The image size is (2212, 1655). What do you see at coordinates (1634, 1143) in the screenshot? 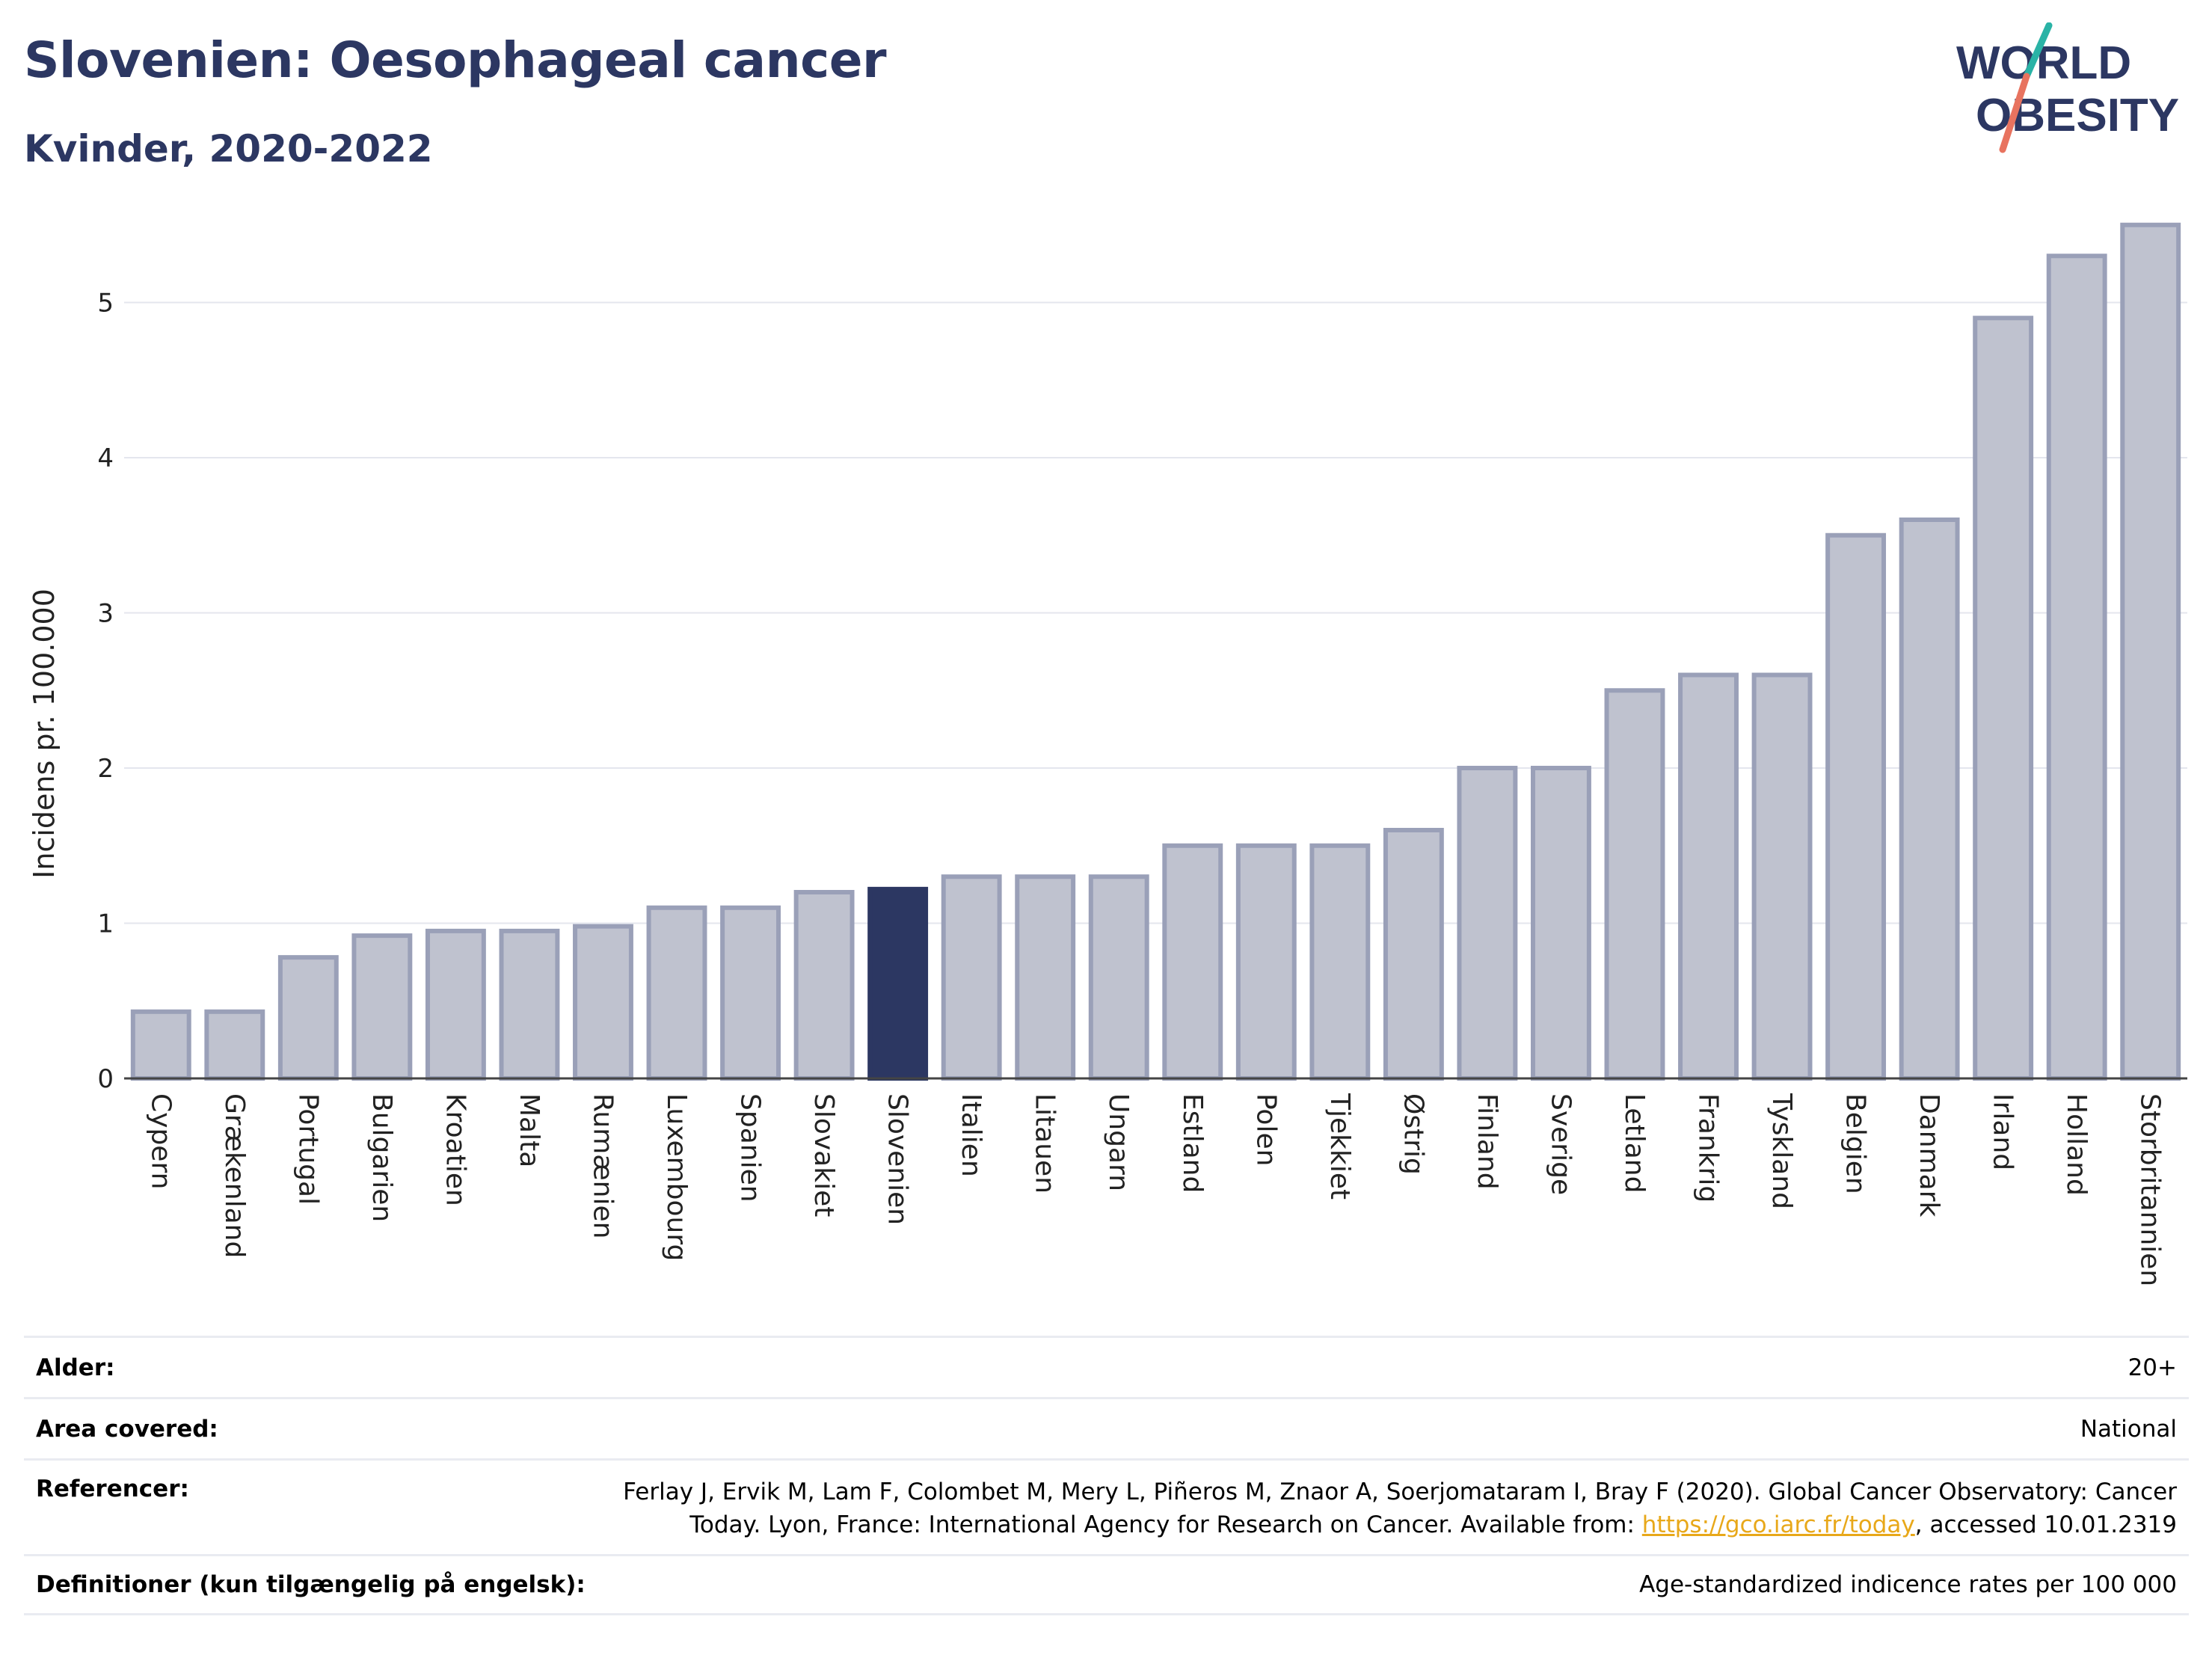
I see `x-tick-label: Letland` at bounding box center [1634, 1143].